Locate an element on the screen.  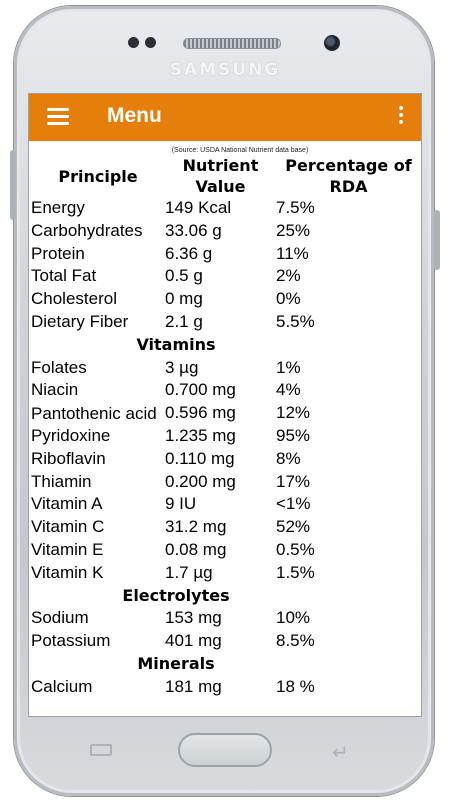
table-row: Energy 149 Kcal 7.5% is located at coordinates (173, 207).